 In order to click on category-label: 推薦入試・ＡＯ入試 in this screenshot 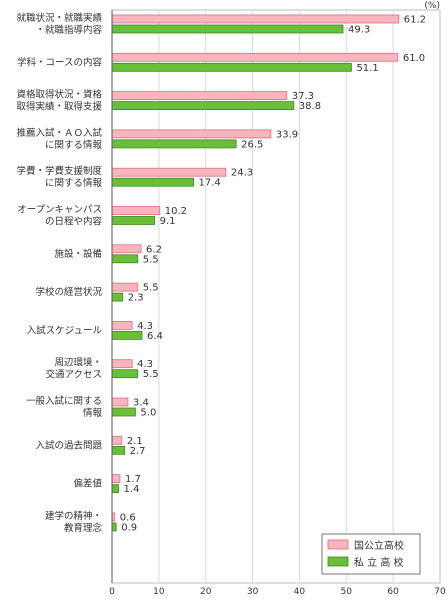, I will do `click(59, 133)`.